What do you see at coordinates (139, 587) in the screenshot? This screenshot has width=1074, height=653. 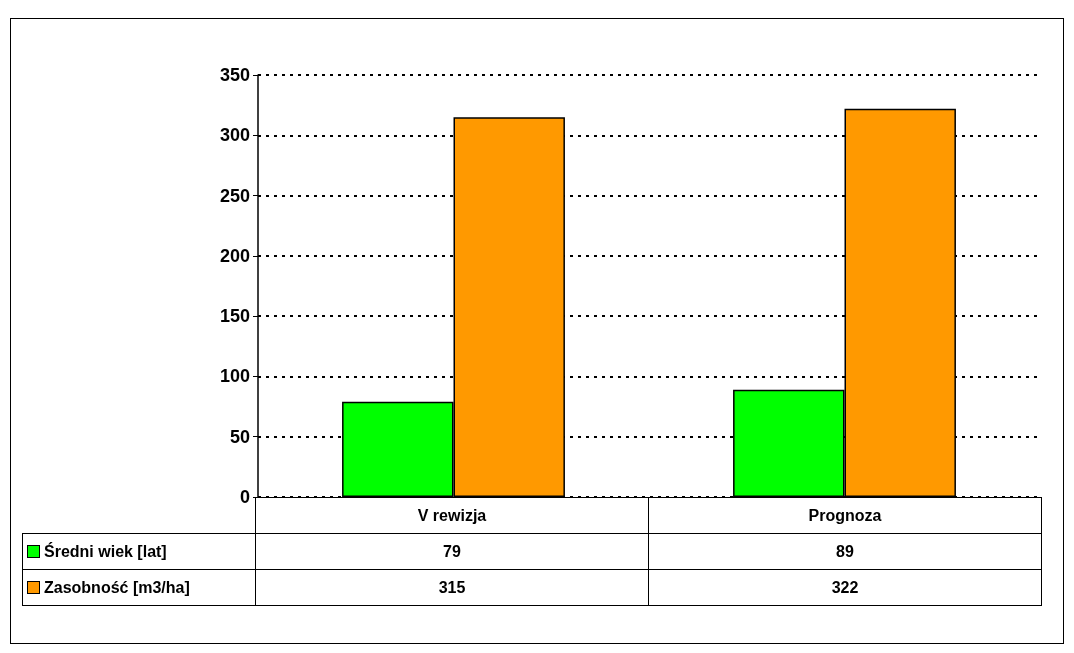 I see `legend-label: Zasobność [m3/ha]` at bounding box center [139, 587].